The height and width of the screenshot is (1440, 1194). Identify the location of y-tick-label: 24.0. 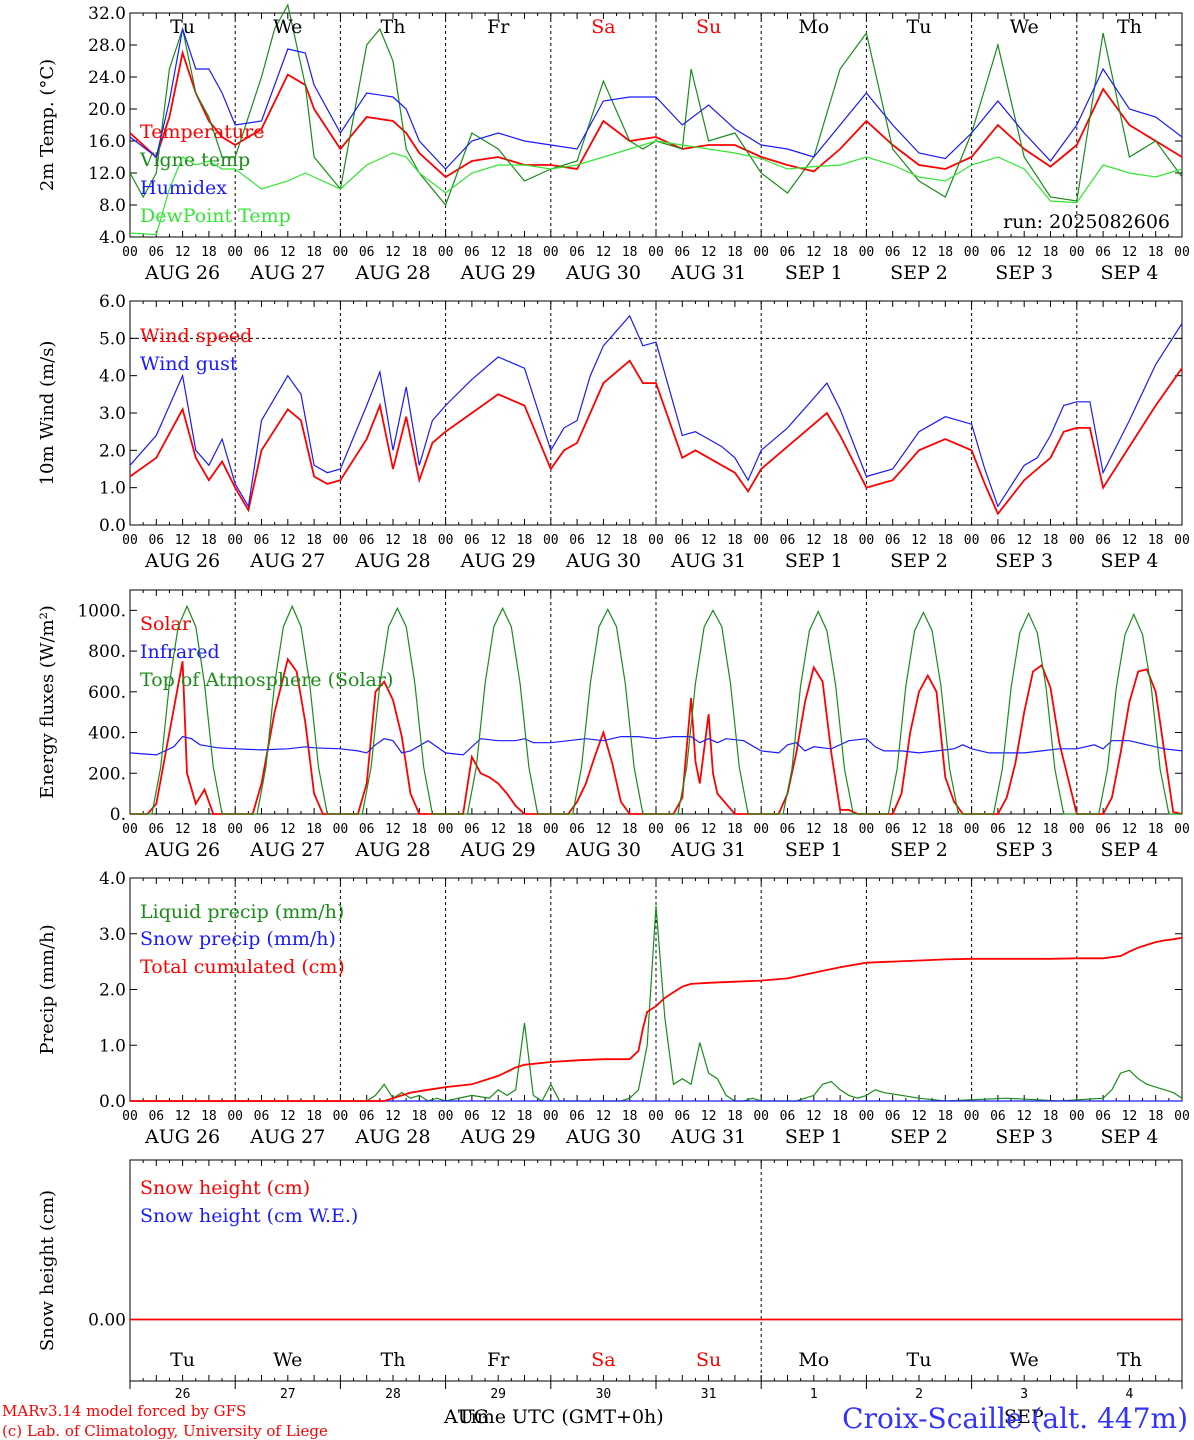
(107, 78).